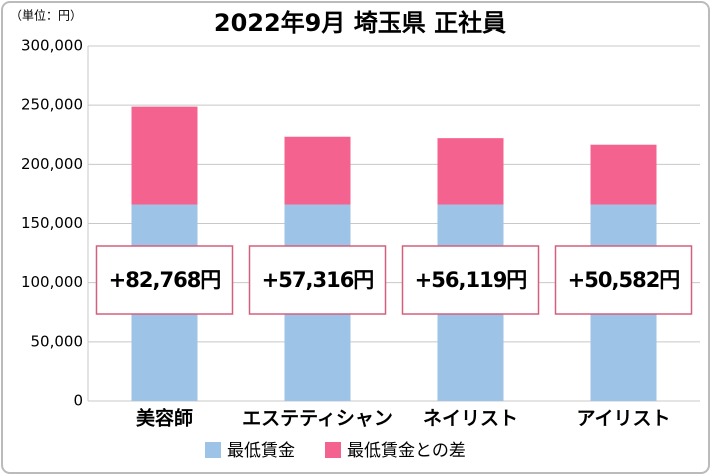 The width and height of the screenshot is (712, 476). Describe the element at coordinates (46, 15) in the screenshot. I see `unit-label: （単位：円）` at that location.